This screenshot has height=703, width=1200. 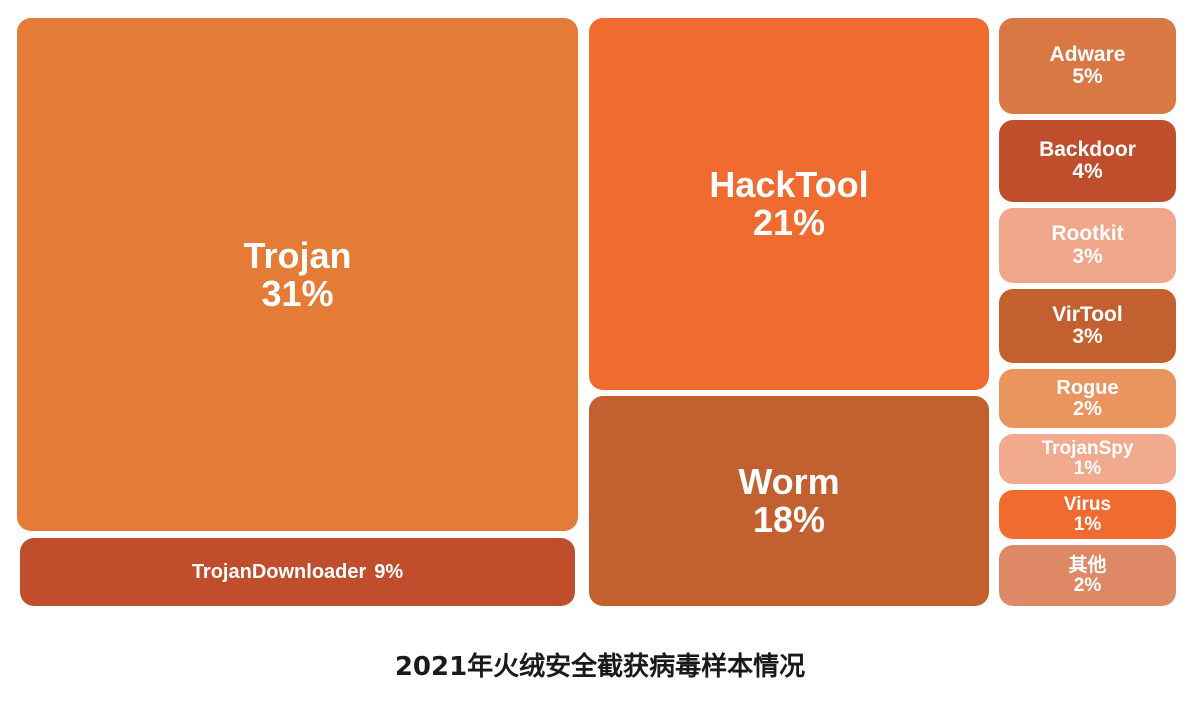 I want to click on tile-label: TrojanDownloader, so click(x=279, y=571).